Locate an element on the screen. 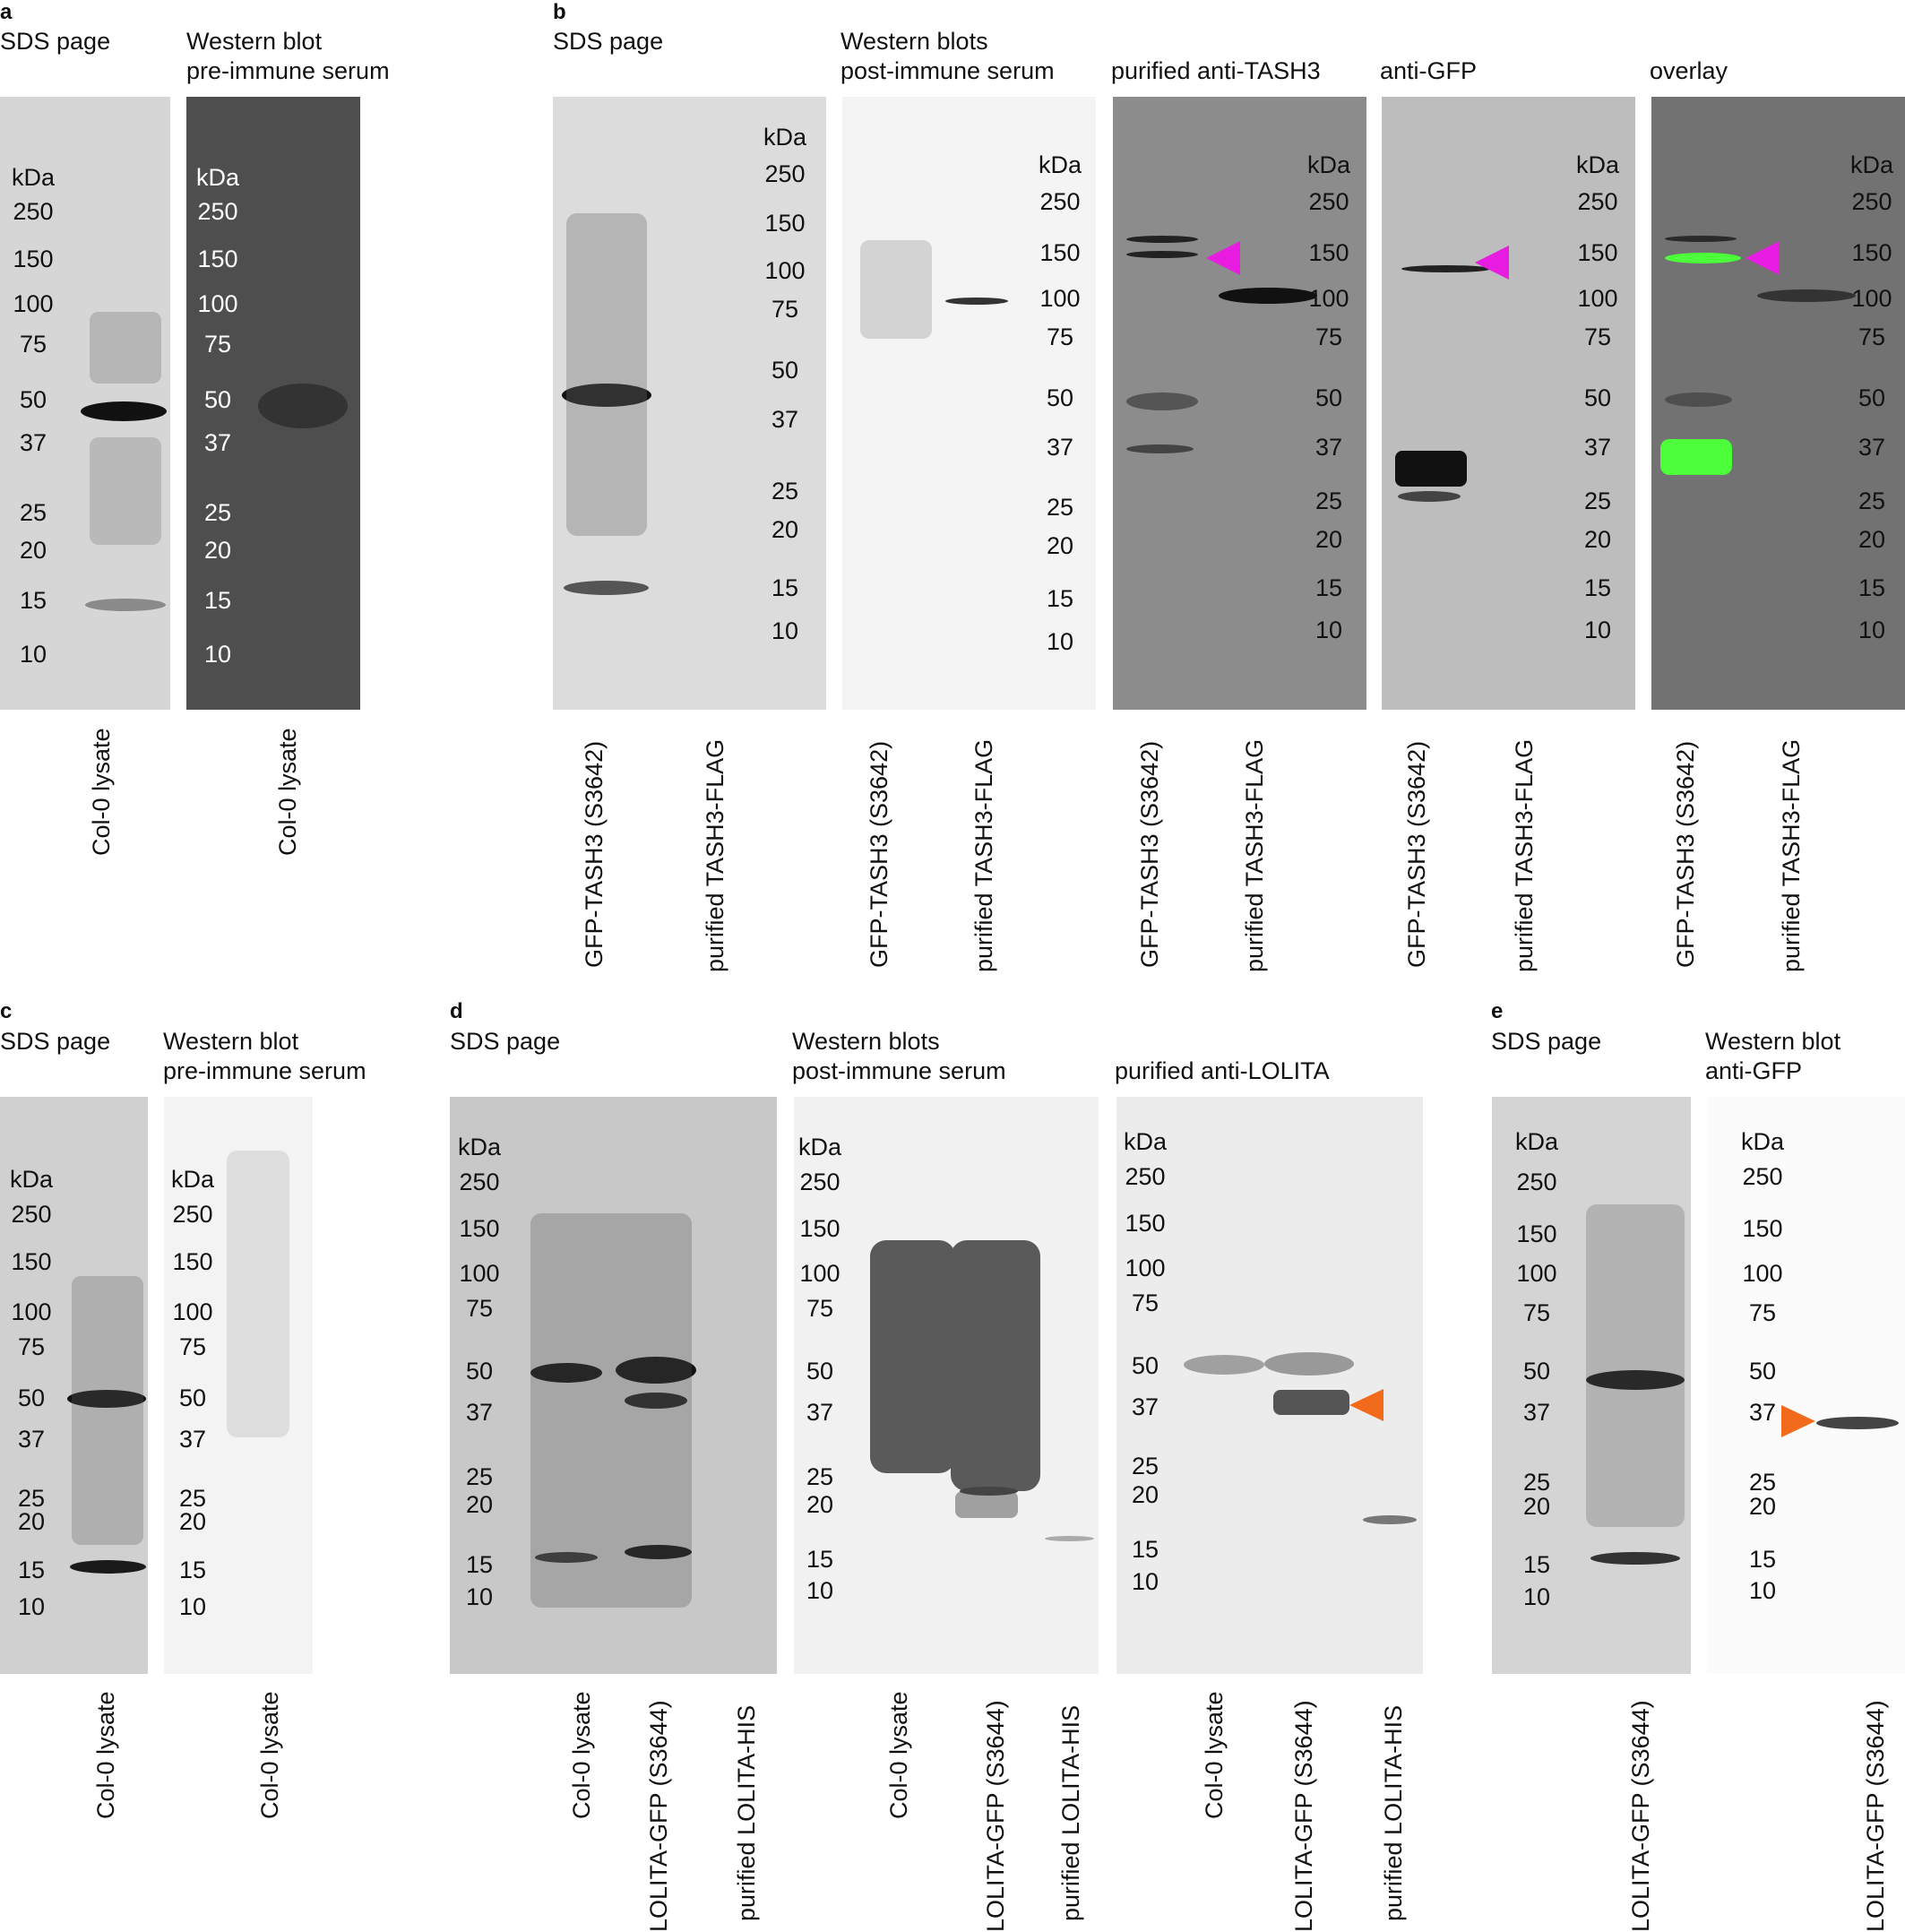 The height and width of the screenshot is (1932, 1905). panel-a-wb-blot is located at coordinates (273, 403).